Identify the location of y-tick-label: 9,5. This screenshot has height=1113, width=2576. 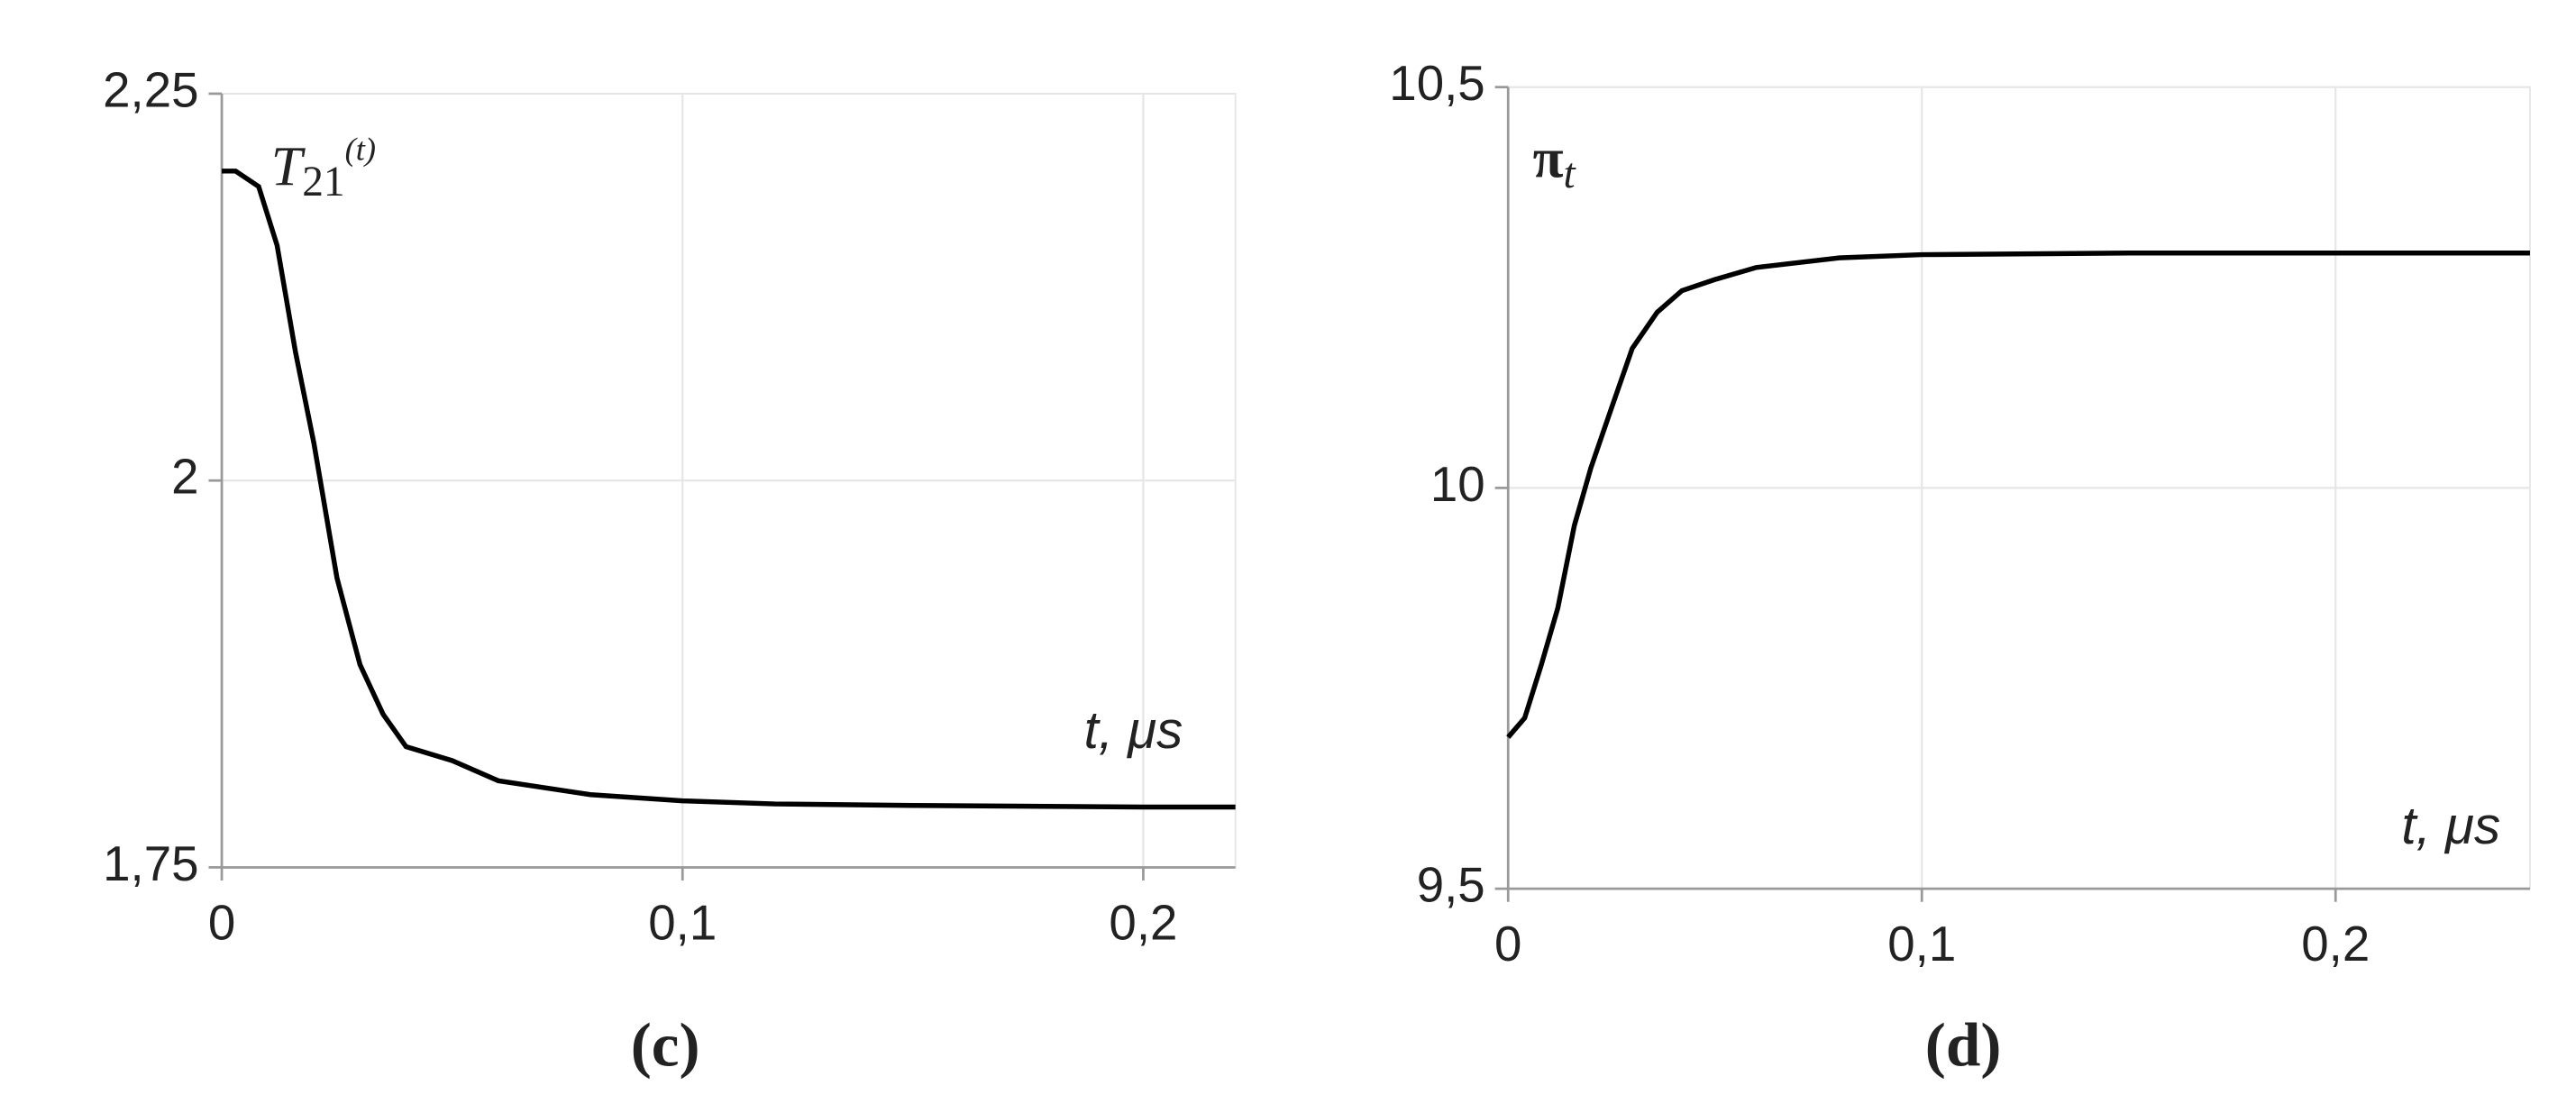
(1451, 885).